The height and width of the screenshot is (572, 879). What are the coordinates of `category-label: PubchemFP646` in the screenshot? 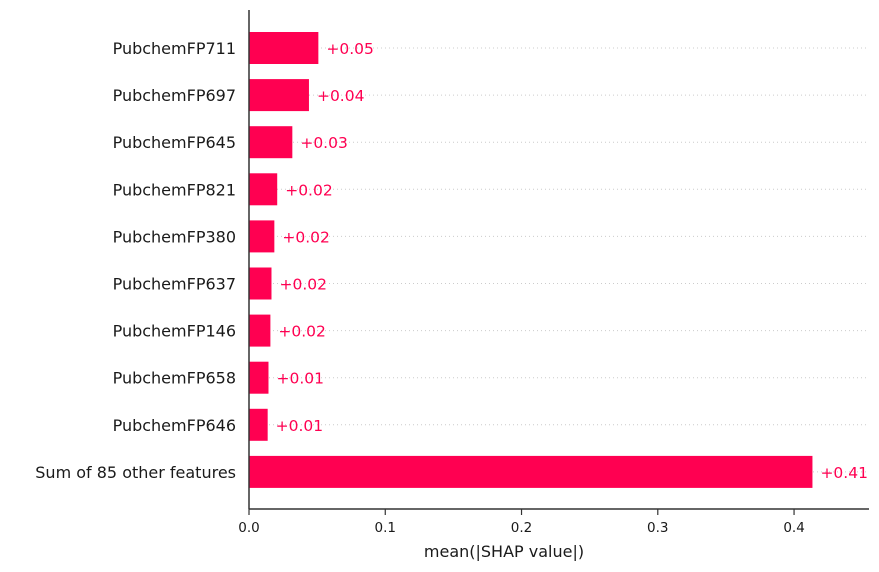 It's located at (174, 425).